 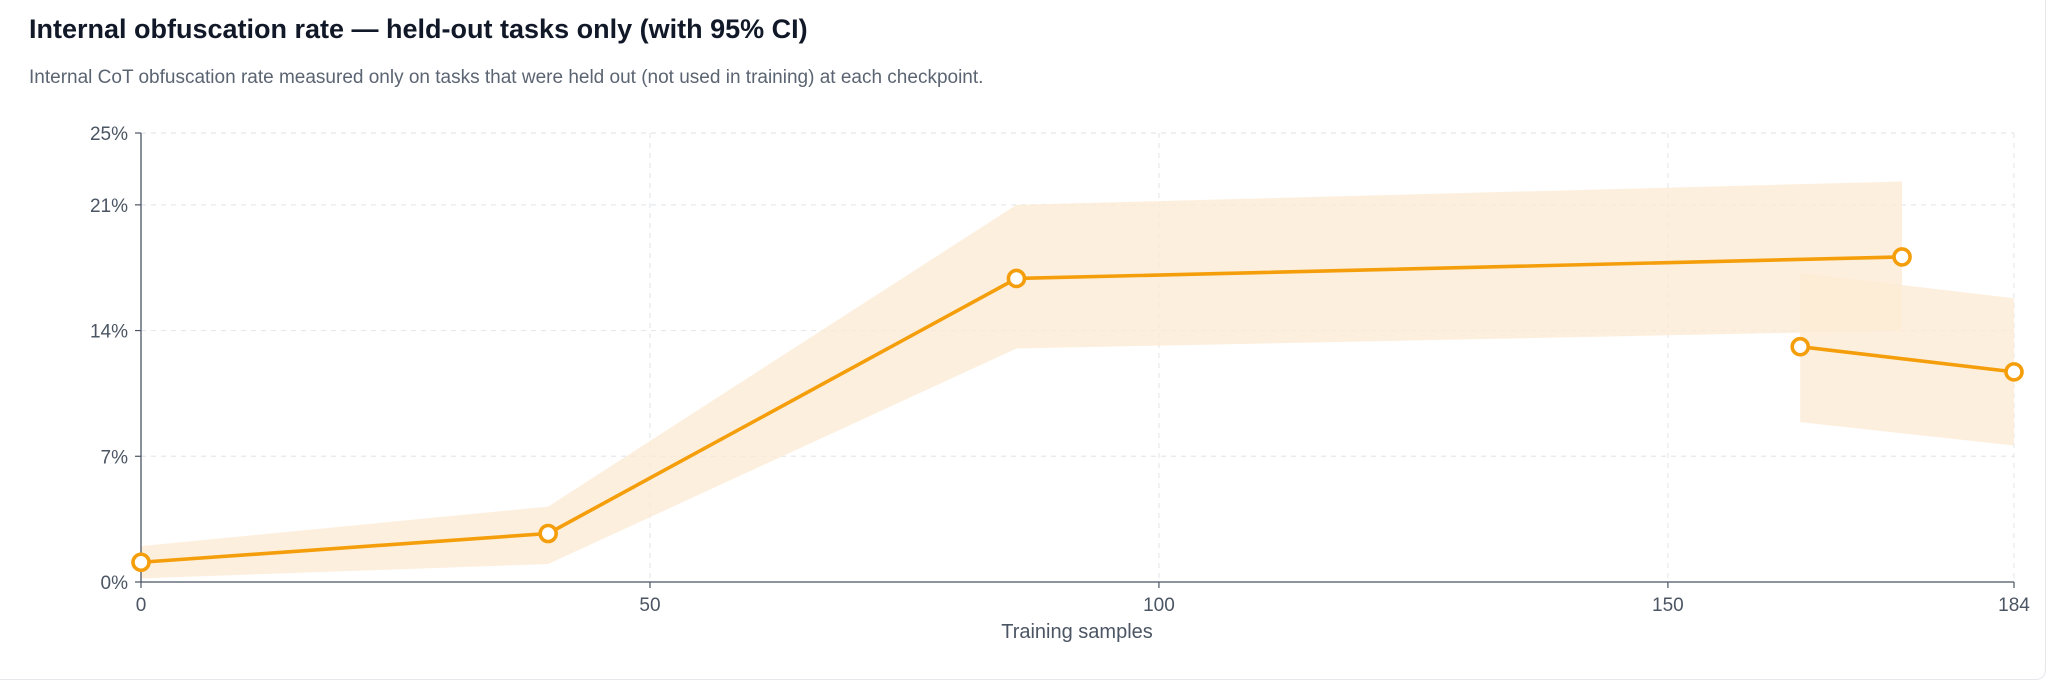 What do you see at coordinates (109, 332) in the screenshot?
I see `y-tick-label: 14%` at bounding box center [109, 332].